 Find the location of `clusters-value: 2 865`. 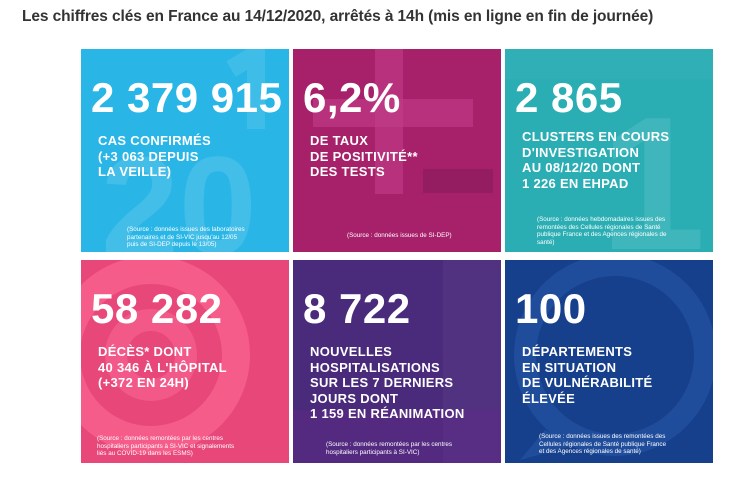

clusters-value: 2 865 is located at coordinates (569, 97).